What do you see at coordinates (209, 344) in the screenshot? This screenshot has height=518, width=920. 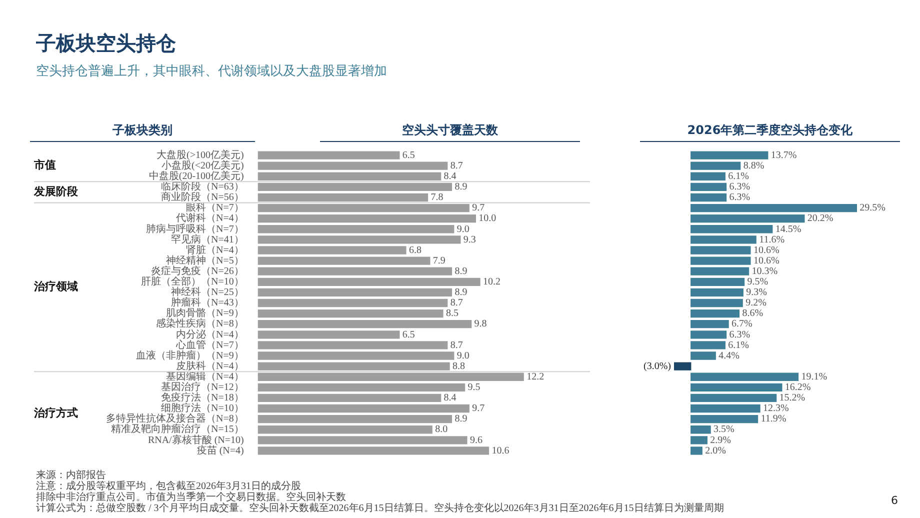 I see `y-tick-label: 心血管（N=7）` at bounding box center [209, 344].